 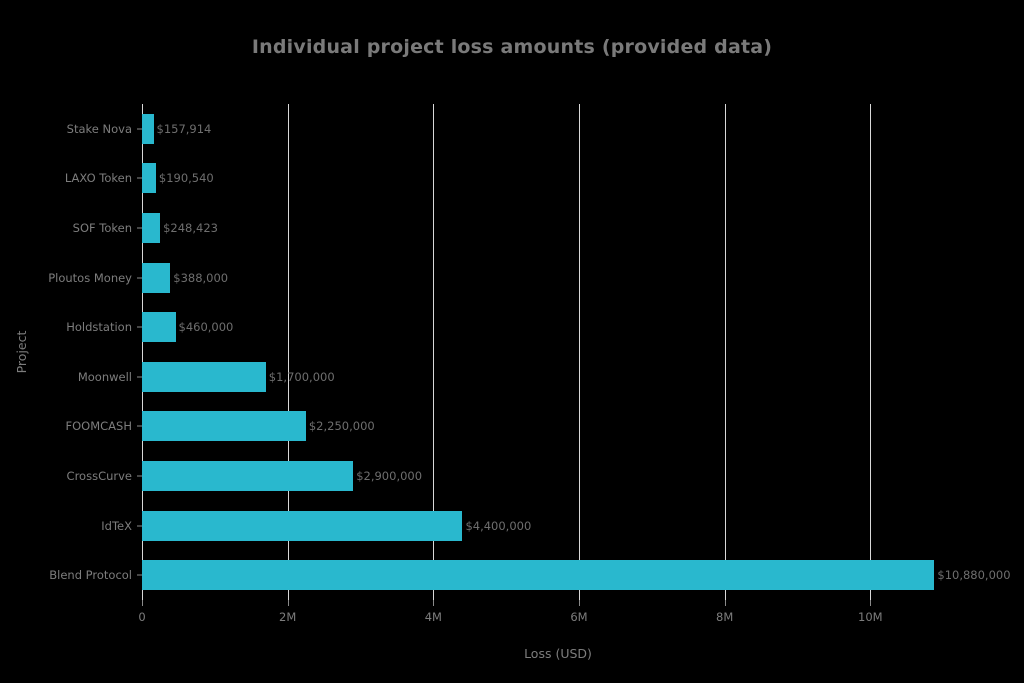 What do you see at coordinates (90, 277) in the screenshot?
I see `y-tick-label: Ploutos Money` at bounding box center [90, 277].